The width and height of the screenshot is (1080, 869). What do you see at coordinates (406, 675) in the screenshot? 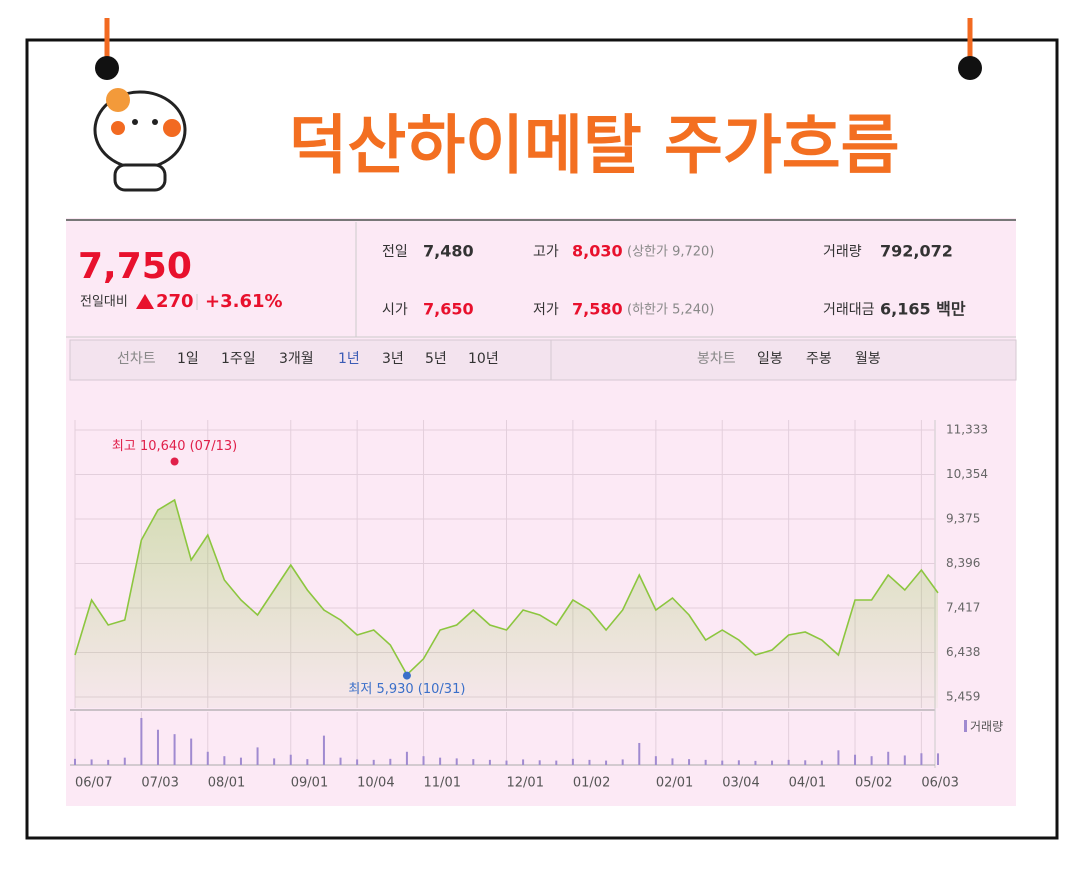
I see `annotation-dot` at bounding box center [406, 675].